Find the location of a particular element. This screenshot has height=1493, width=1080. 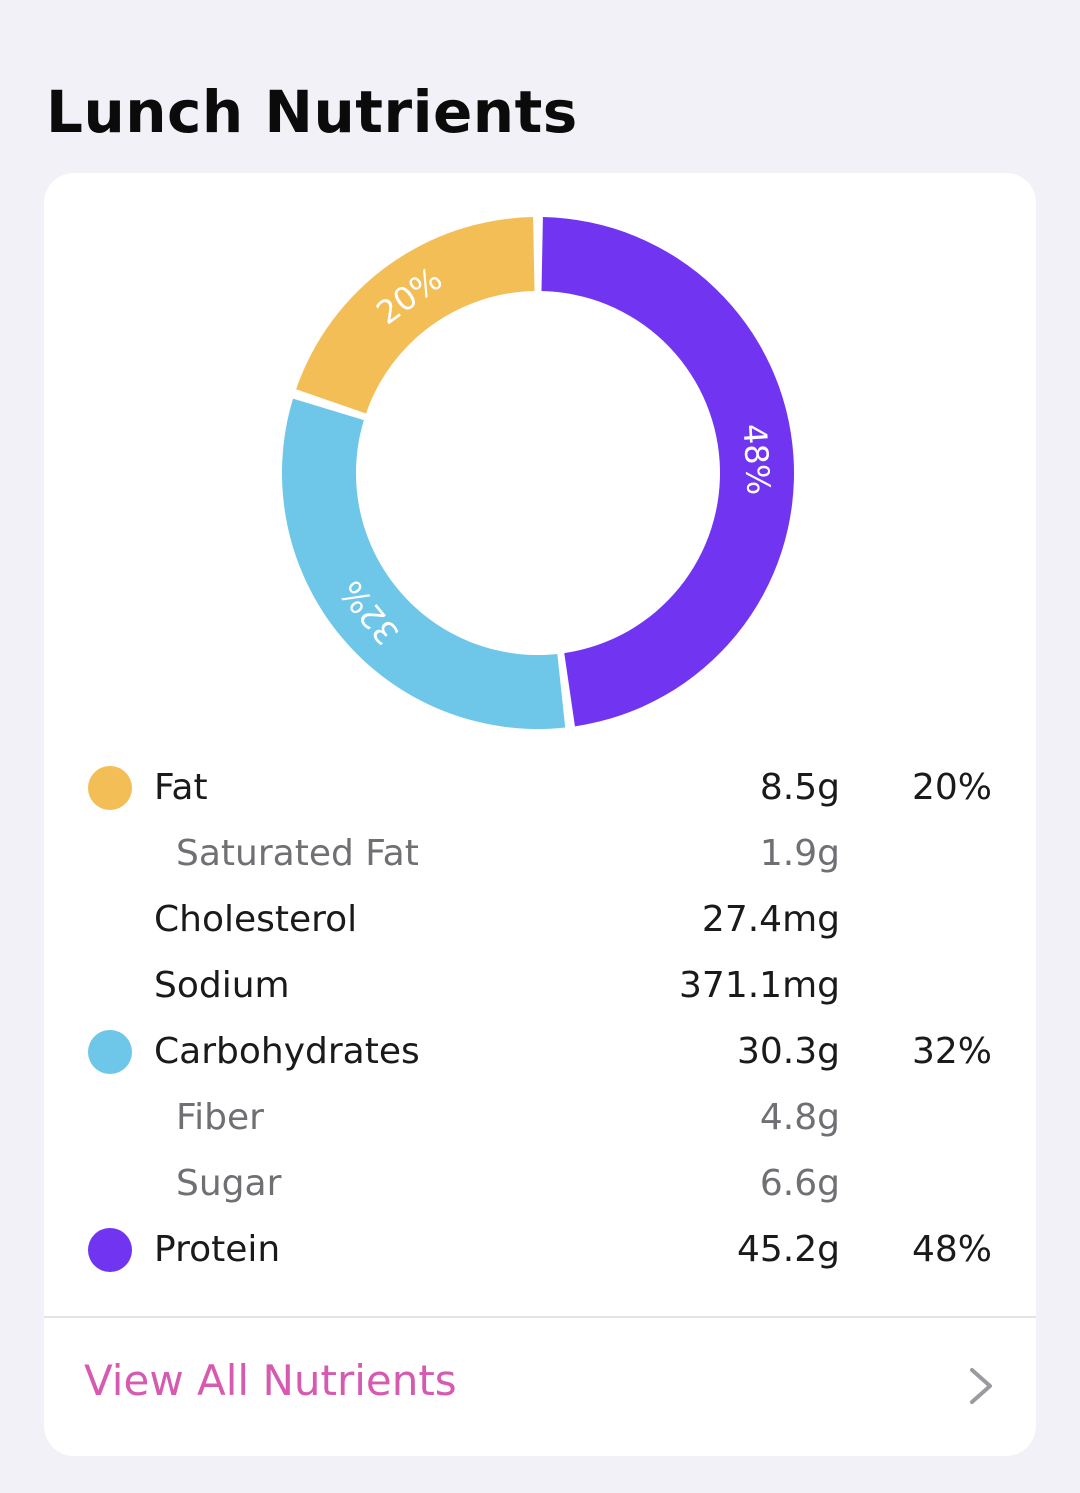

fat-color-dot is located at coordinates (110, 788).